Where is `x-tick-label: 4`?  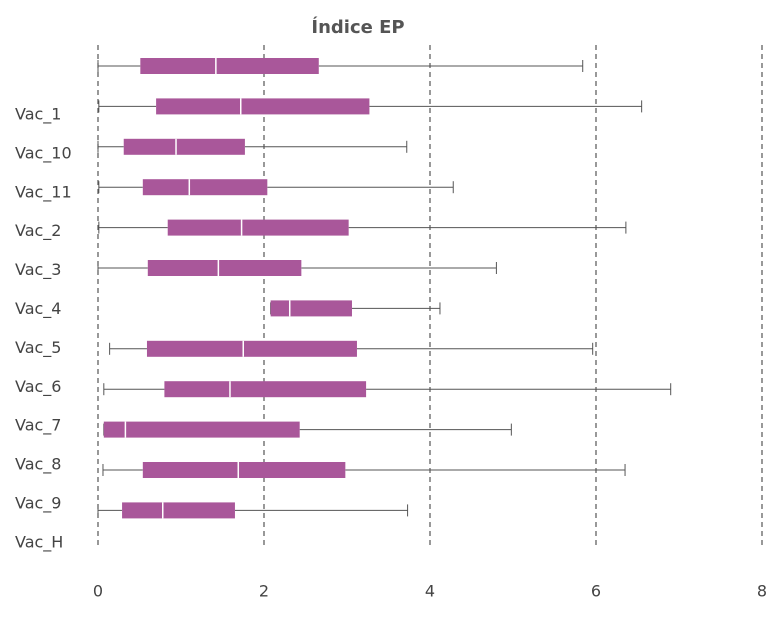 x-tick-label: 4 is located at coordinates (430, 591).